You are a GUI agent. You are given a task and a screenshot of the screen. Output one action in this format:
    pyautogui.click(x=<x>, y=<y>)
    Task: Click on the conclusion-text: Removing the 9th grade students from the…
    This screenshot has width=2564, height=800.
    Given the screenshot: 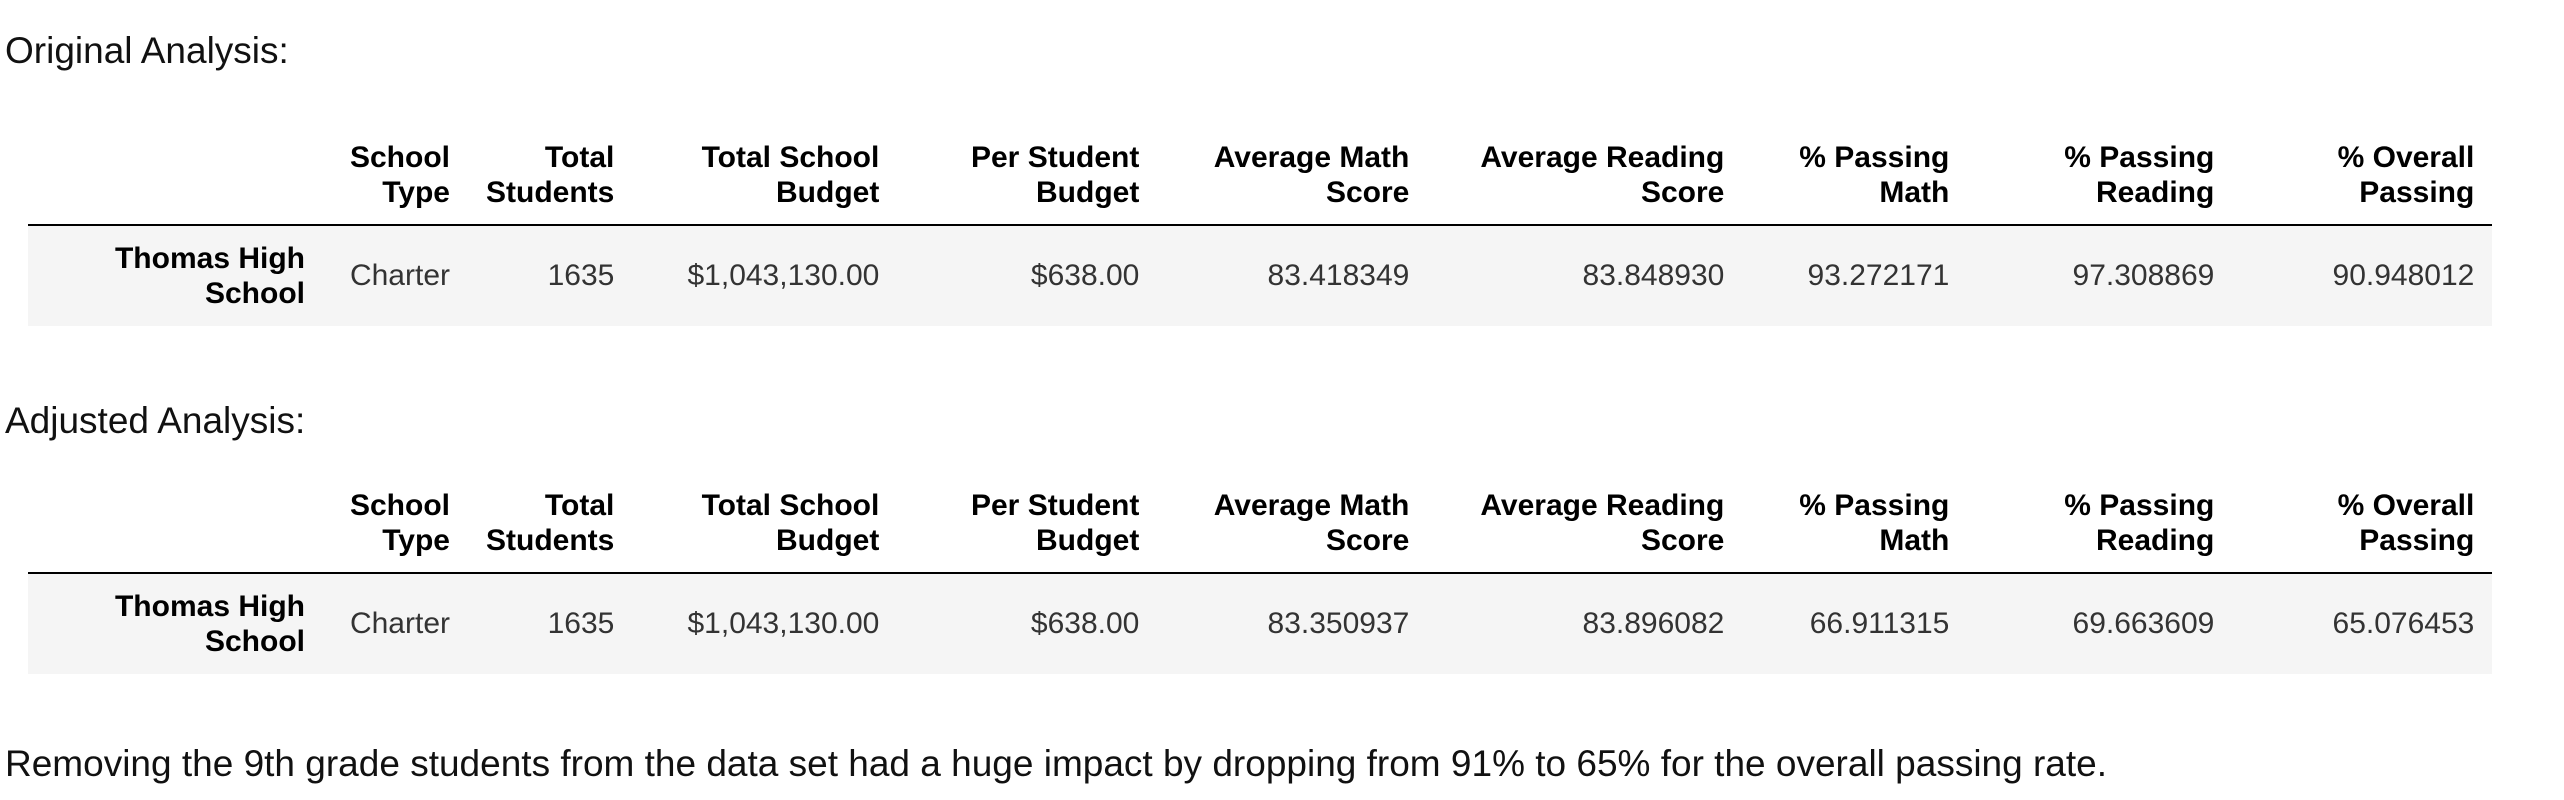 What is the action you would take?
    pyautogui.click(x=1056, y=763)
    